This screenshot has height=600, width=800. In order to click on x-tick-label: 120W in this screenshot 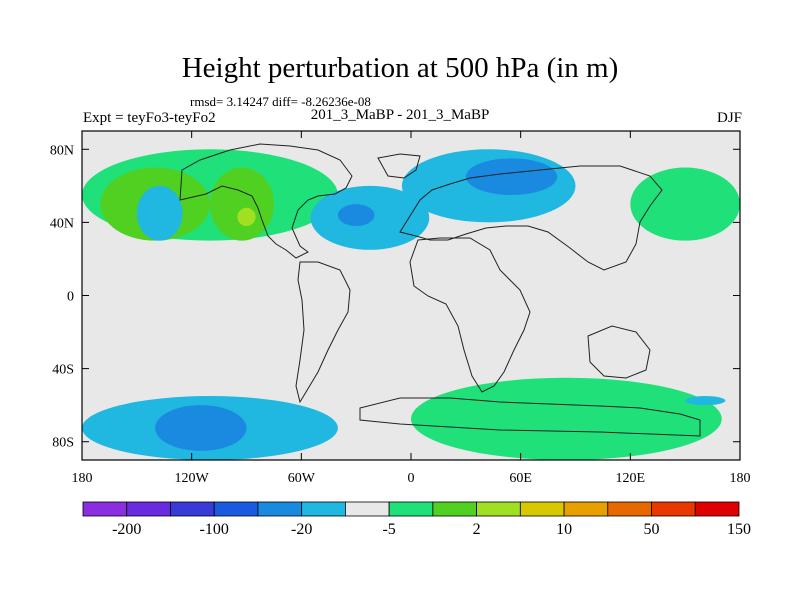, I will do `click(192, 478)`.